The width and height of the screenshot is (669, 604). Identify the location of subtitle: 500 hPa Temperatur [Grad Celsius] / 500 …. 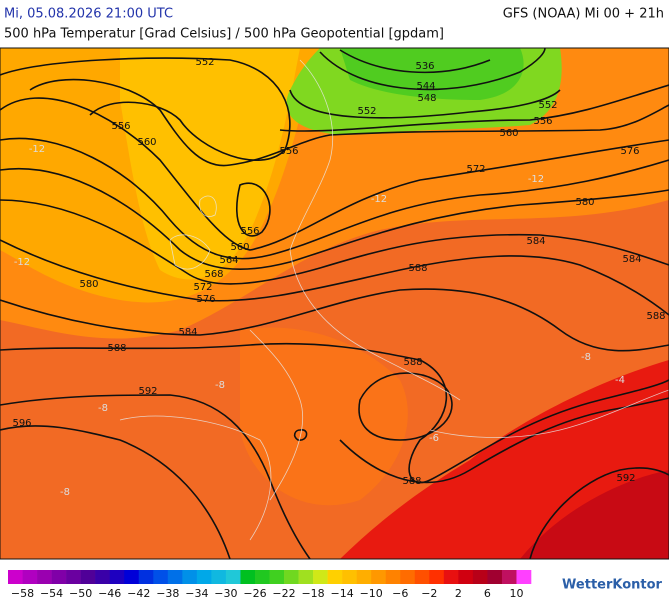
(224, 34).